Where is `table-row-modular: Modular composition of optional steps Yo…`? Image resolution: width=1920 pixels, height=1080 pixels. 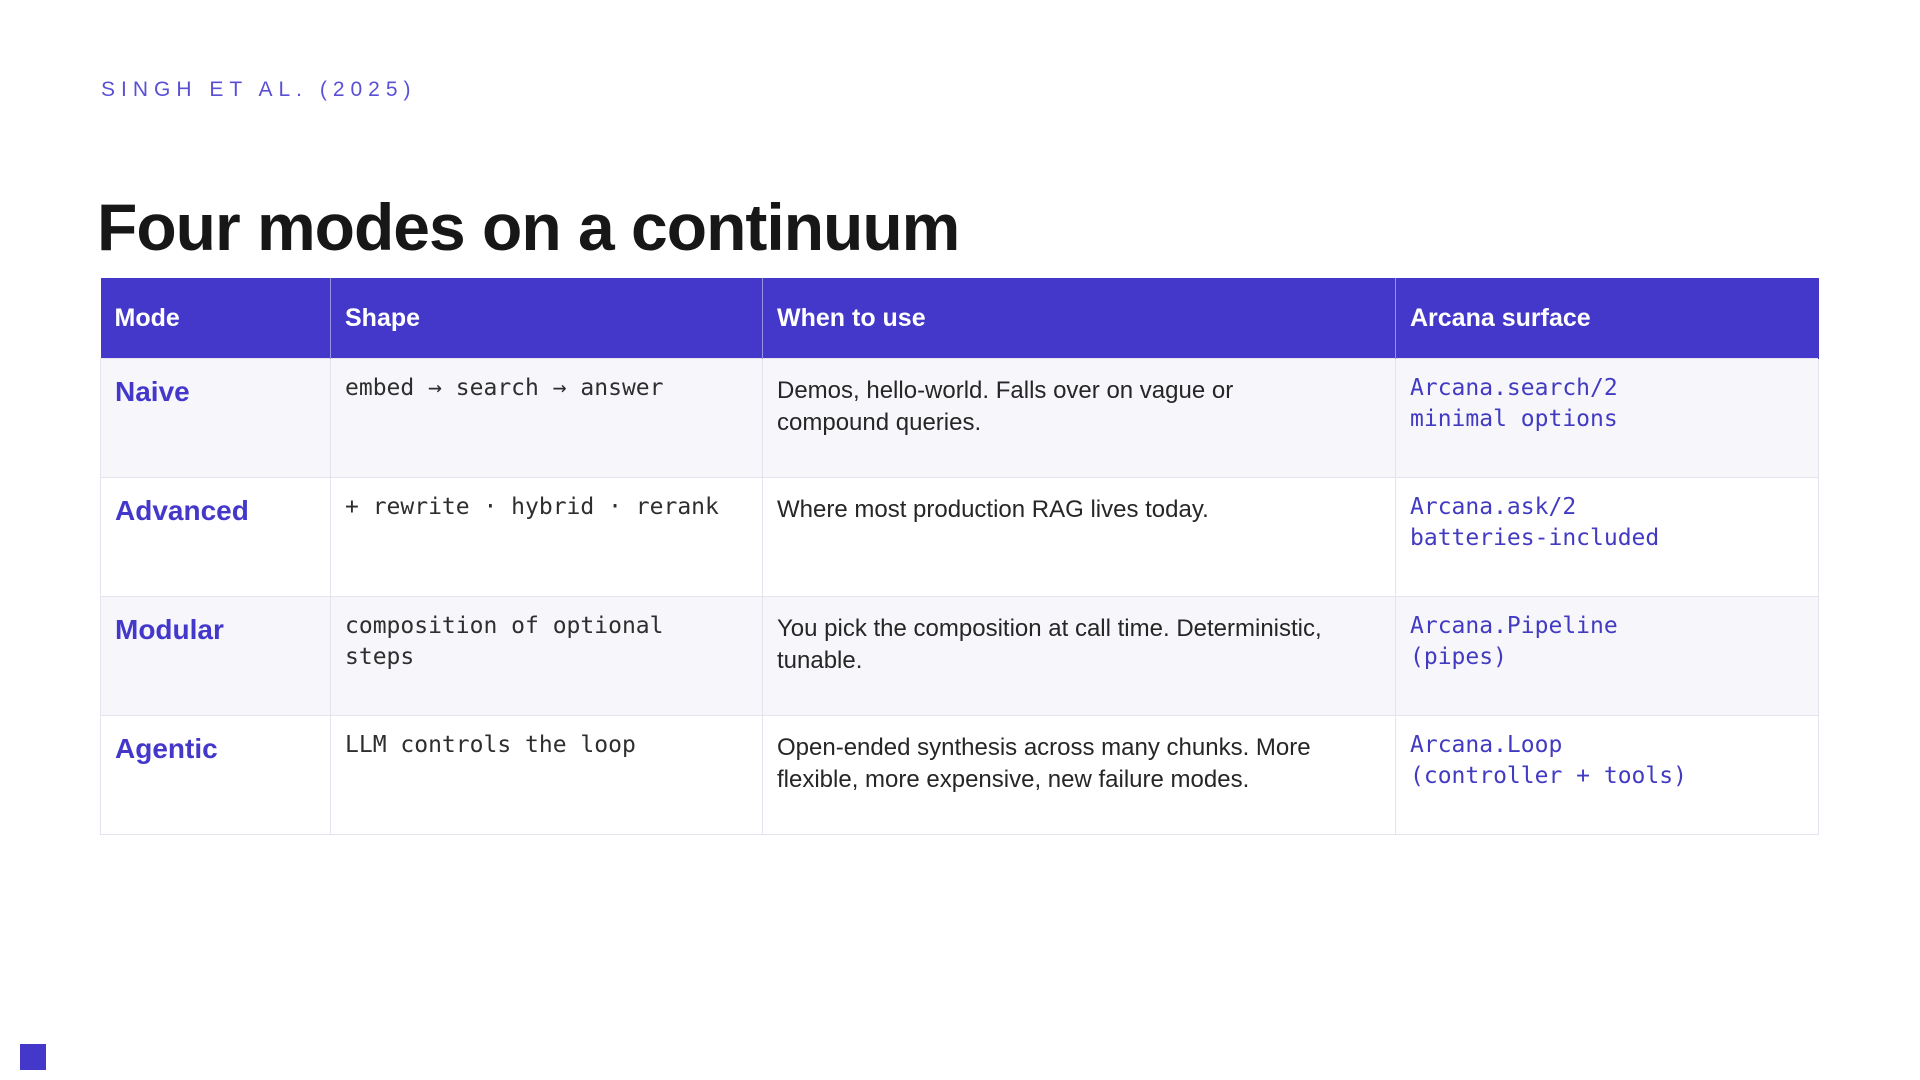 table-row-modular: Modular composition of optional steps Yo… is located at coordinates (959, 656).